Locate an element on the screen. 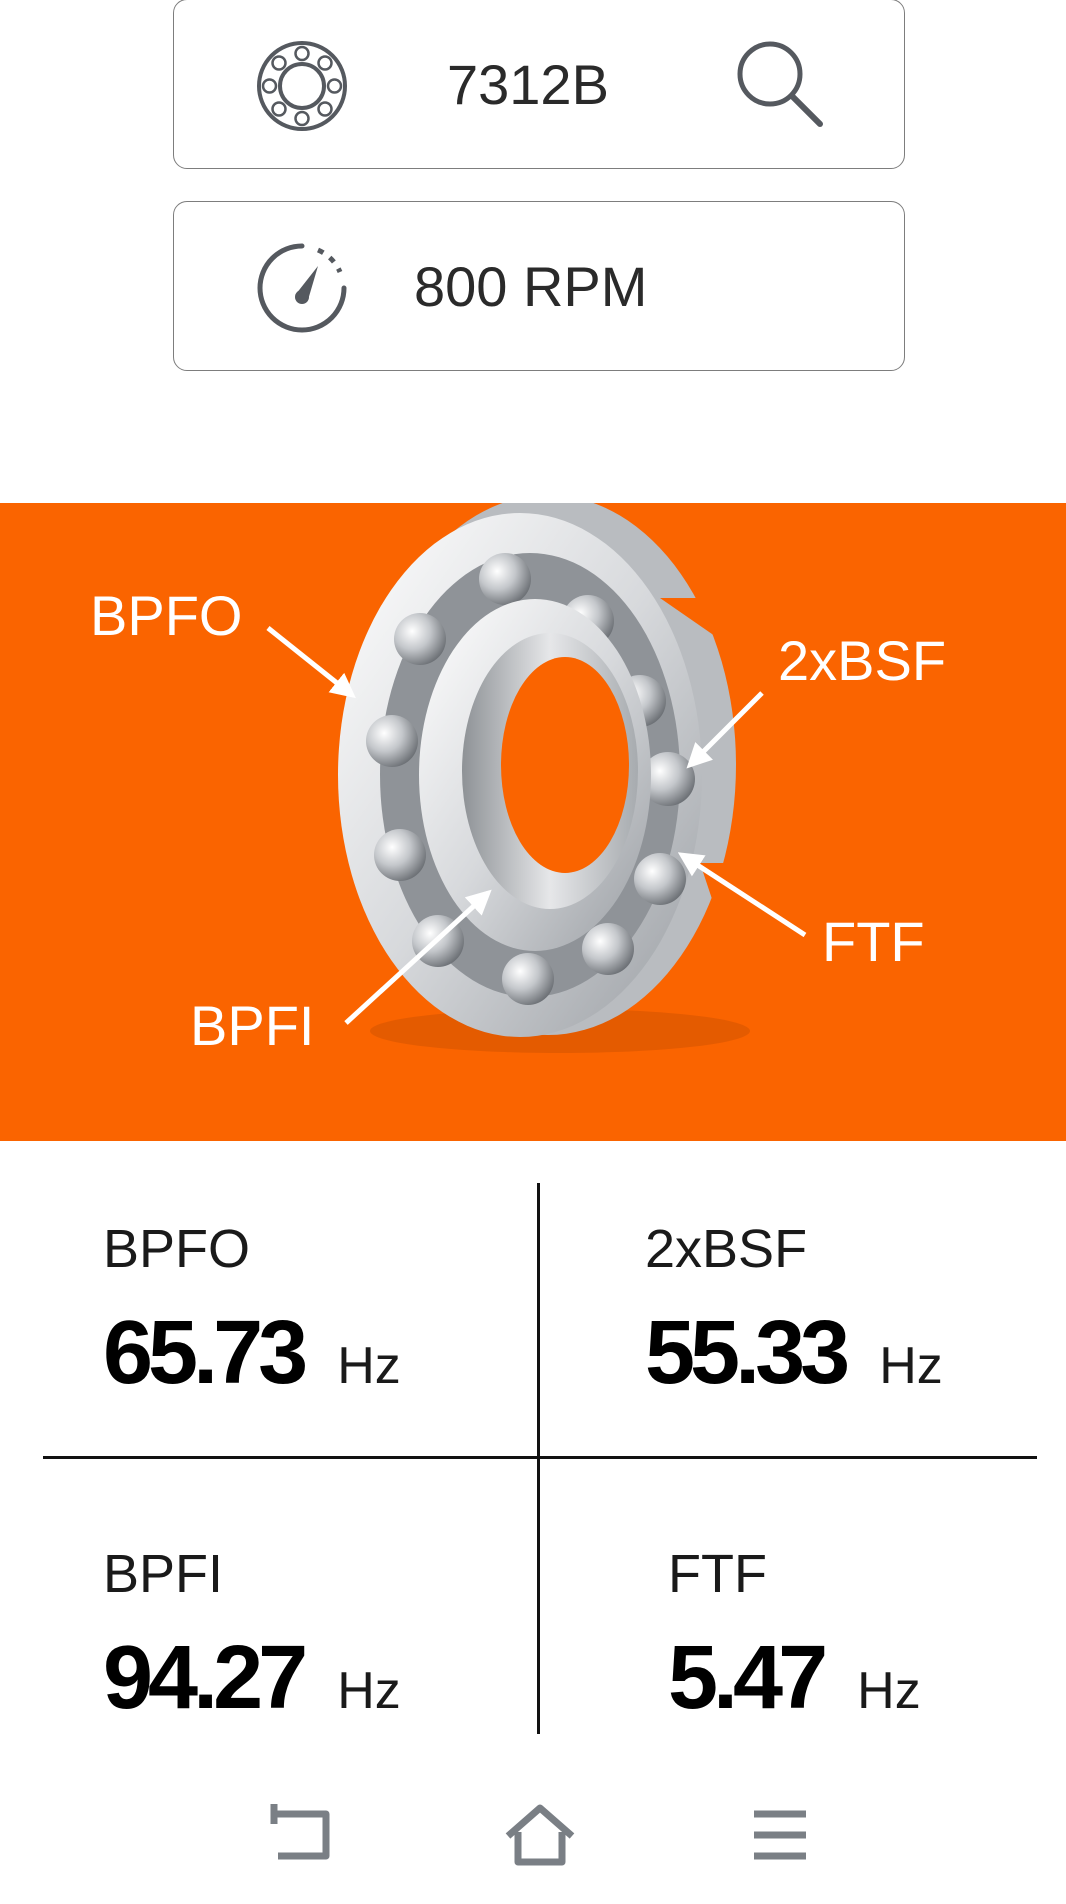 This screenshot has height=1904, width=1066. bearing-illustration is located at coordinates (536, 778).